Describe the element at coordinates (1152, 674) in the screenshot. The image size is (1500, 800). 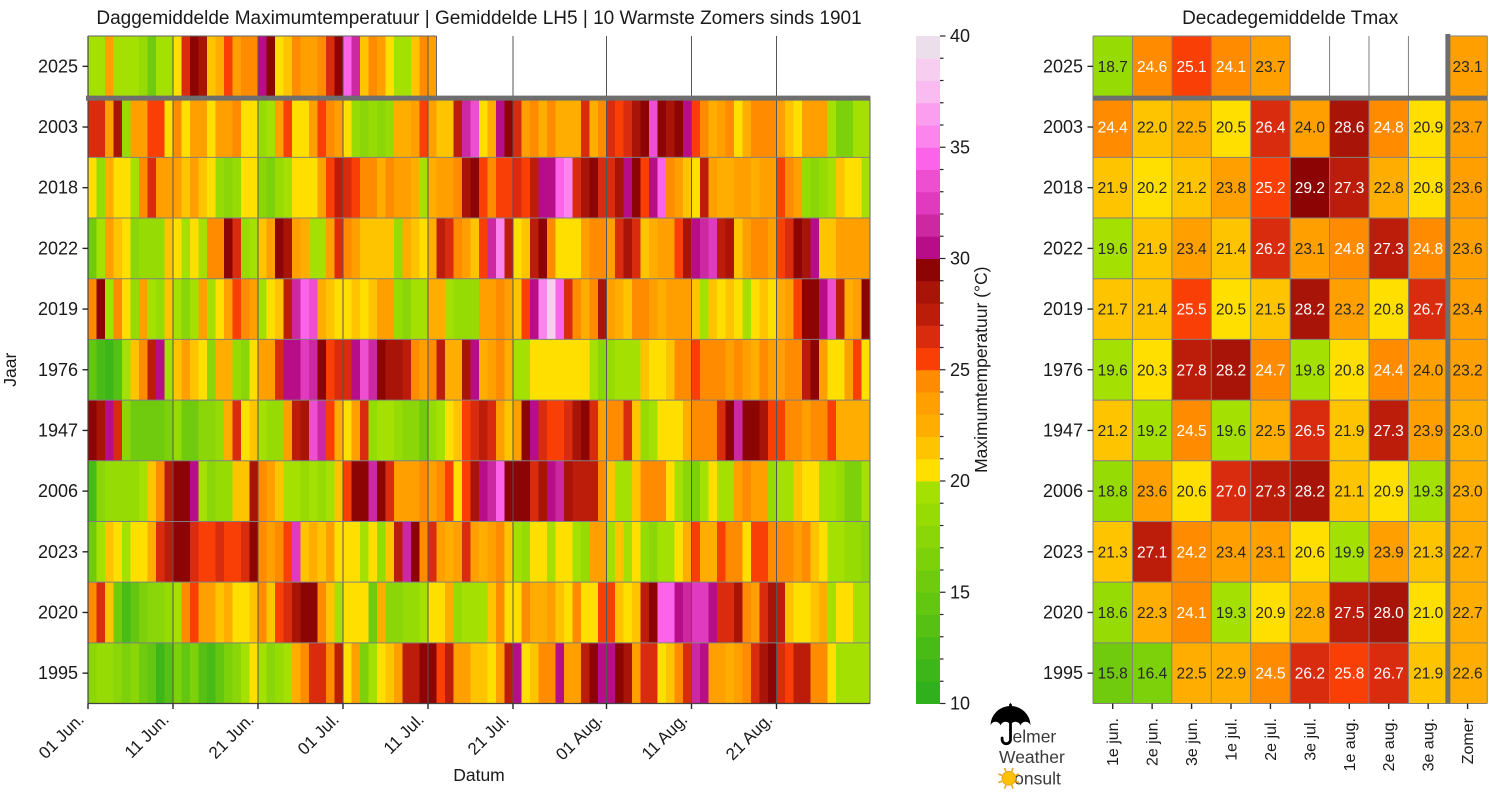
I see `svg-text: 16.4` at that location.